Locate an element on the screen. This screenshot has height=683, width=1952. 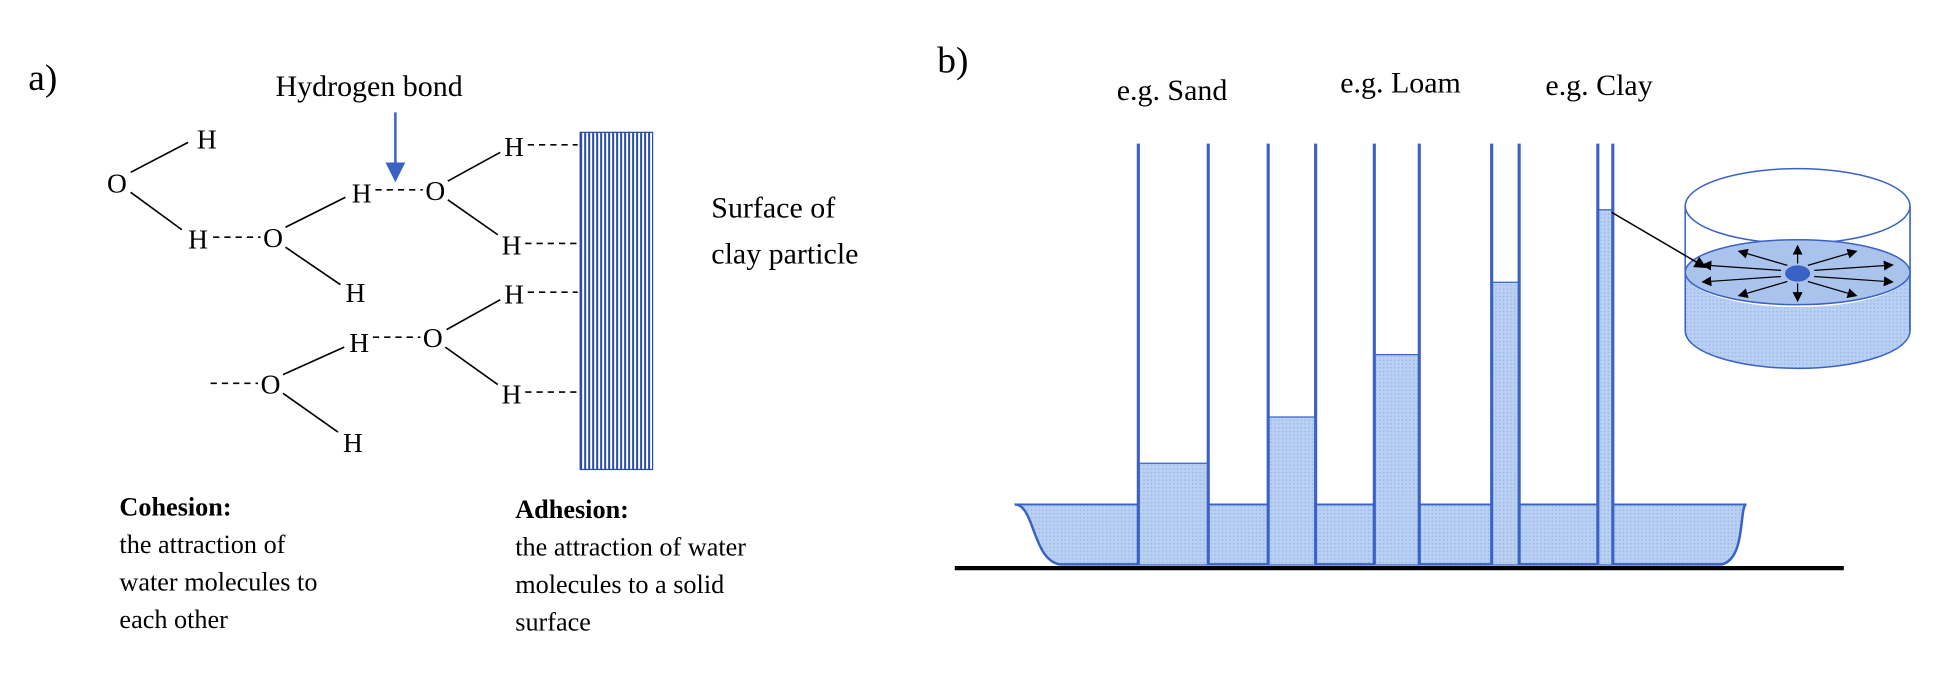
bonds is located at coordinates (354, 287).